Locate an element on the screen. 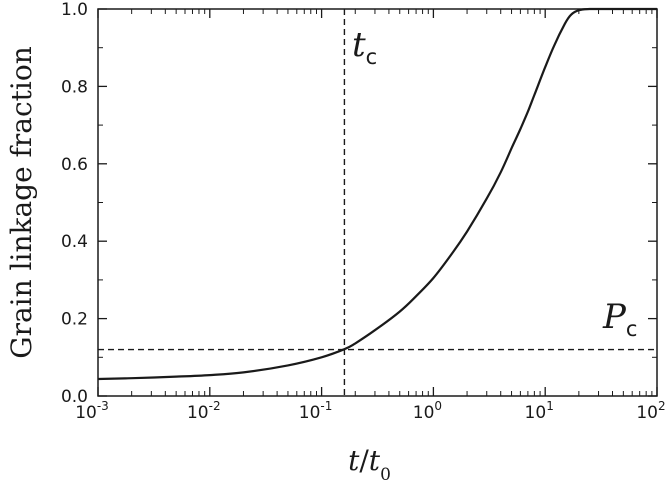 This screenshot has height=489, width=666. y-tick-label: 1.0 is located at coordinates (74, 10).